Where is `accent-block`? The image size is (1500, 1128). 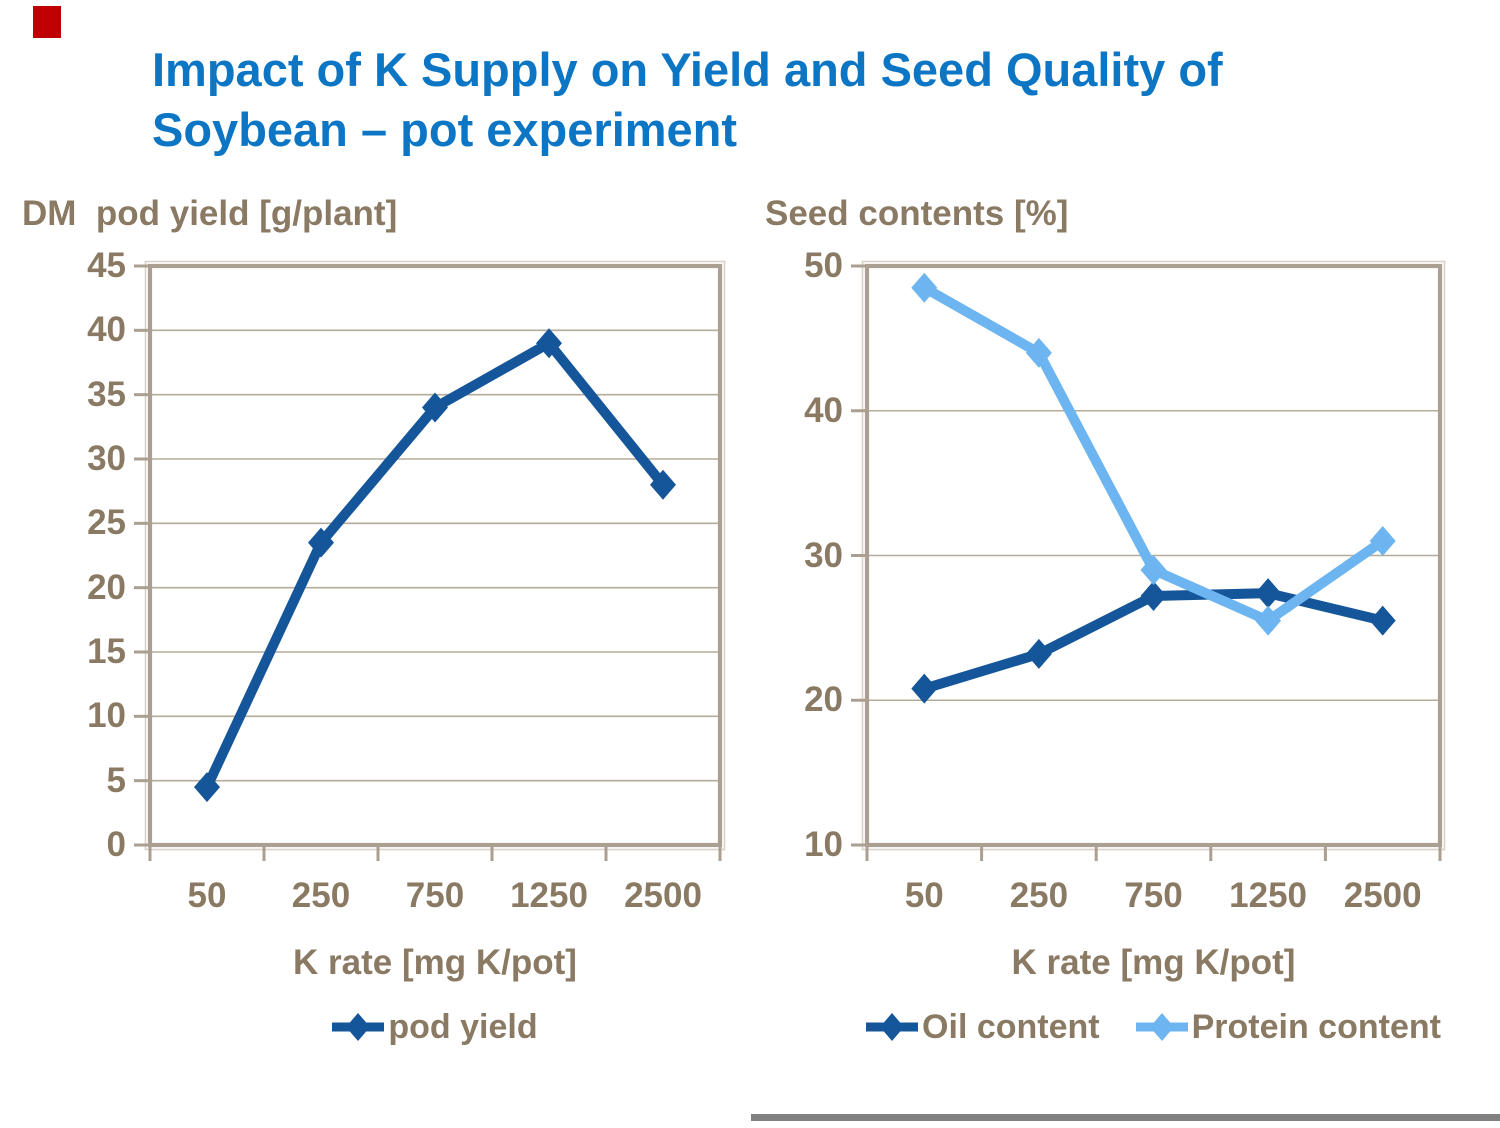
accent-block is located at coordinates (47, 22).